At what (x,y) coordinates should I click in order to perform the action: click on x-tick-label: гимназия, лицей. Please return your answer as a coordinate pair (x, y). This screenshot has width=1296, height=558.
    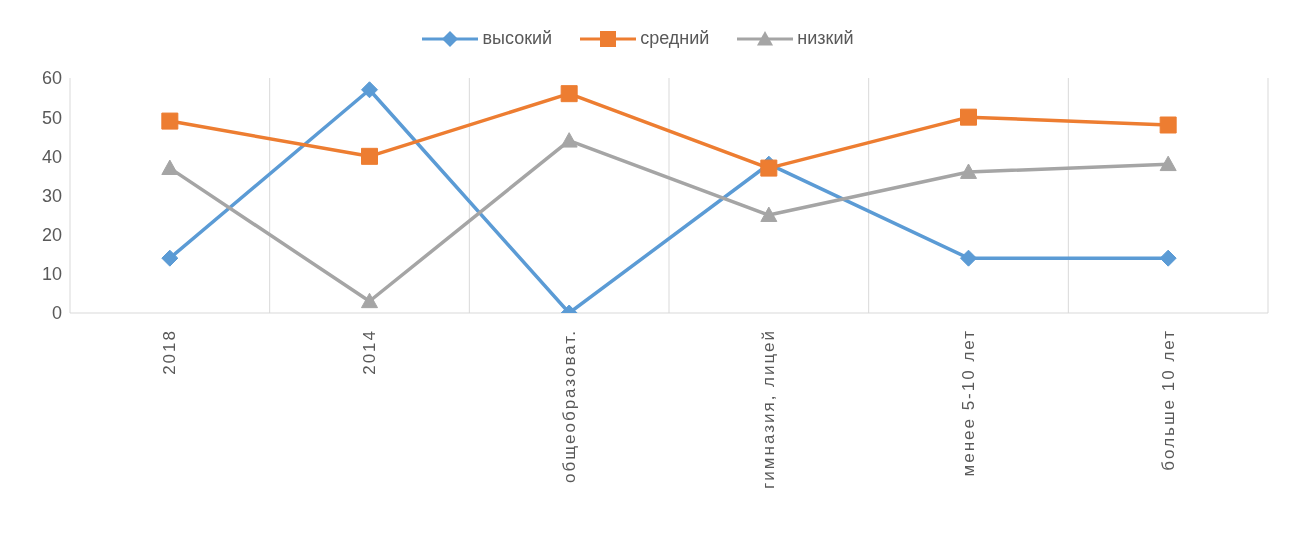
    Looking at the image, I should click on (769, 409).